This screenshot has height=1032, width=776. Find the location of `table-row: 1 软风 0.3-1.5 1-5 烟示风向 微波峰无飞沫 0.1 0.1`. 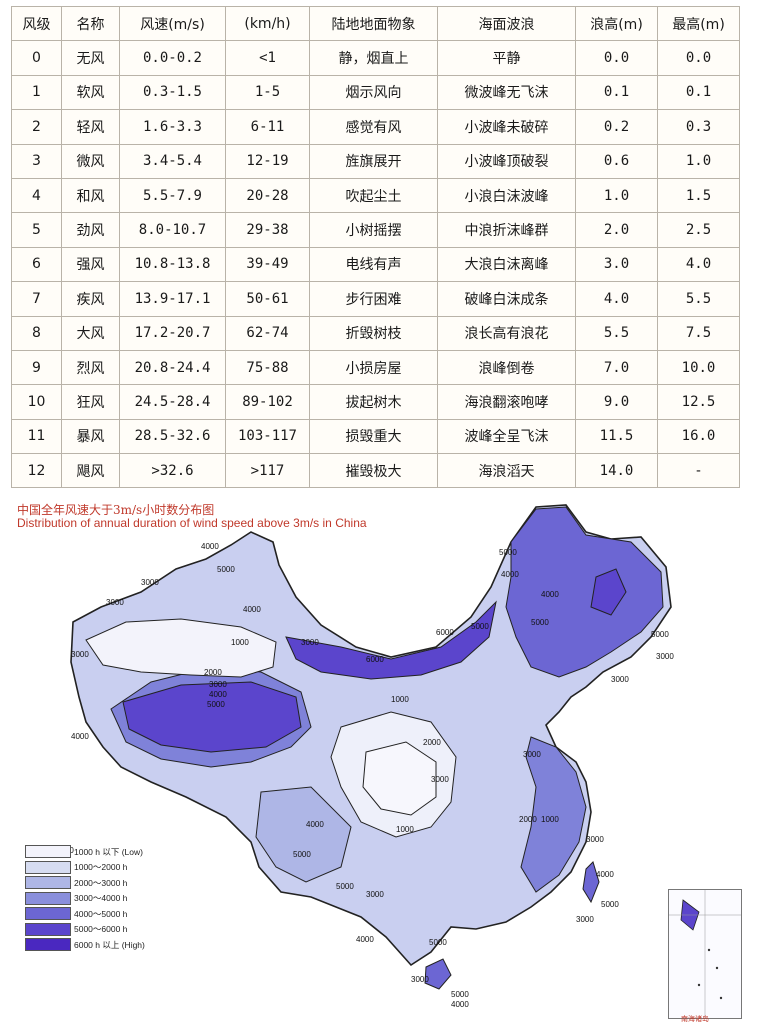

table-row: 1 软风 0.3-1.5 1-5 烟示风向 微波峰无飞沫 0.1 0.1 is located at coordinates (375, 92).